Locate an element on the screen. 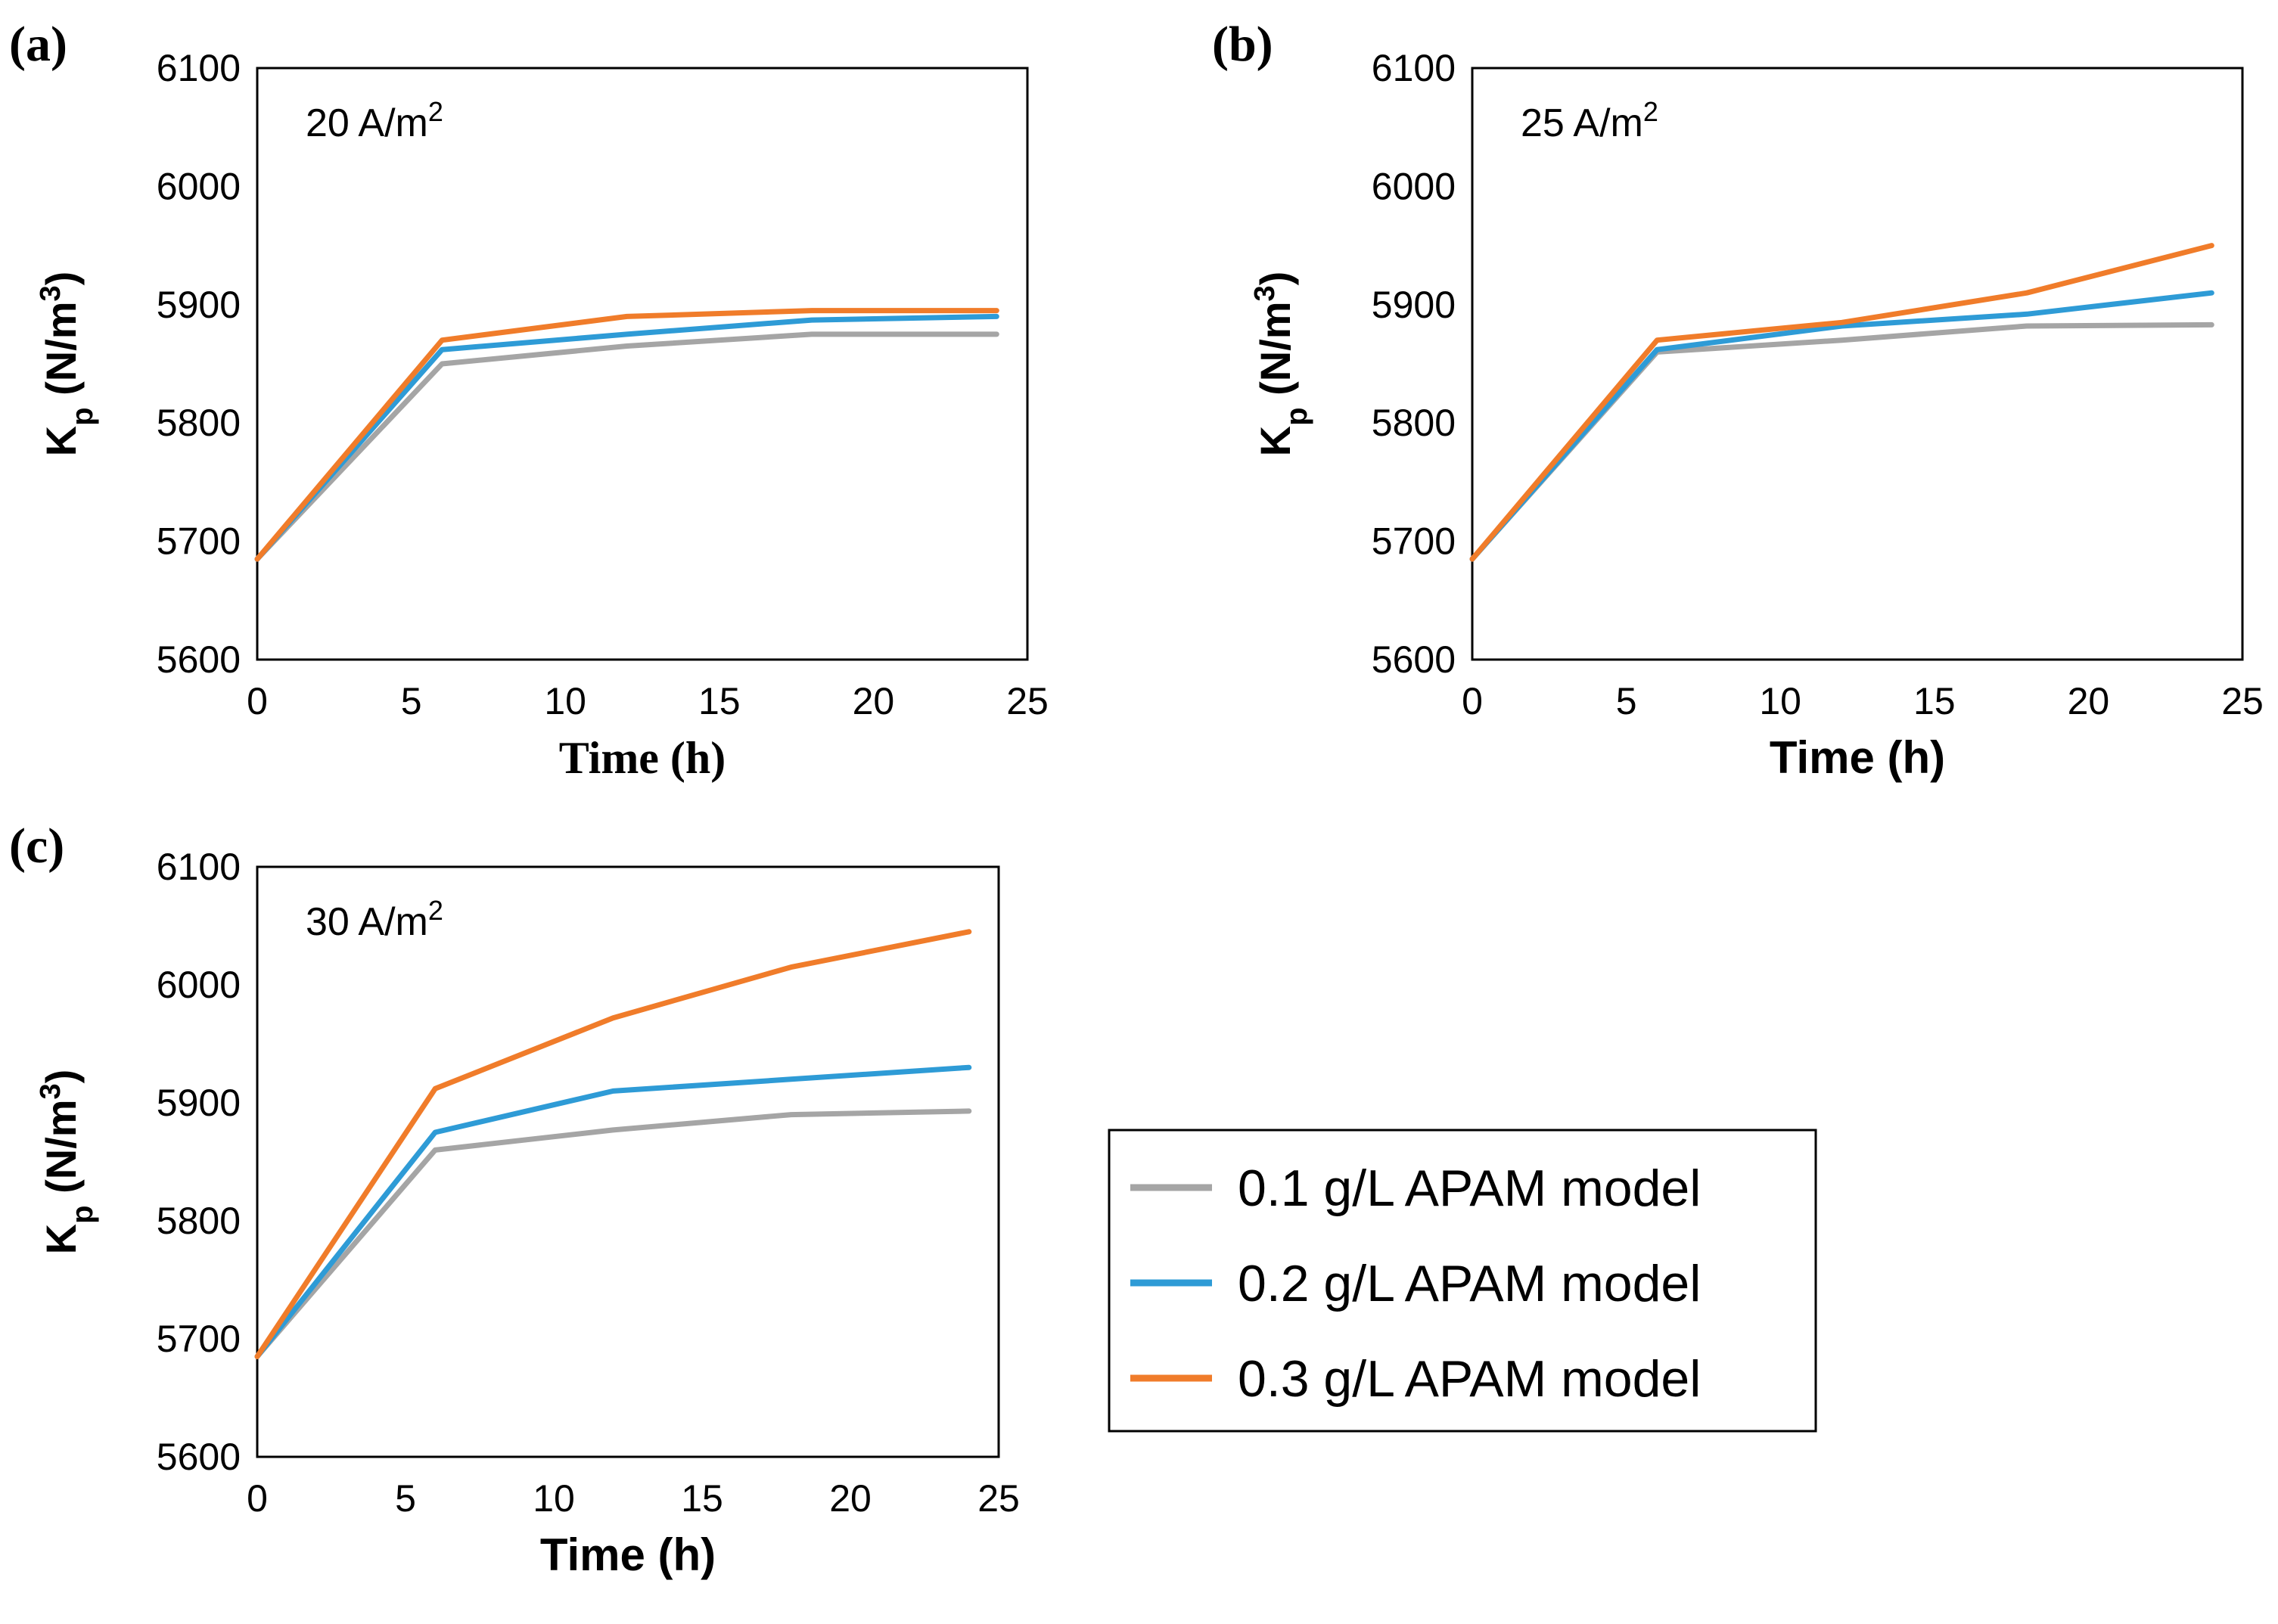 The width and height of the screenshot is (2278, 1624). panel-label: (c) is located at coordinates (36, 846).